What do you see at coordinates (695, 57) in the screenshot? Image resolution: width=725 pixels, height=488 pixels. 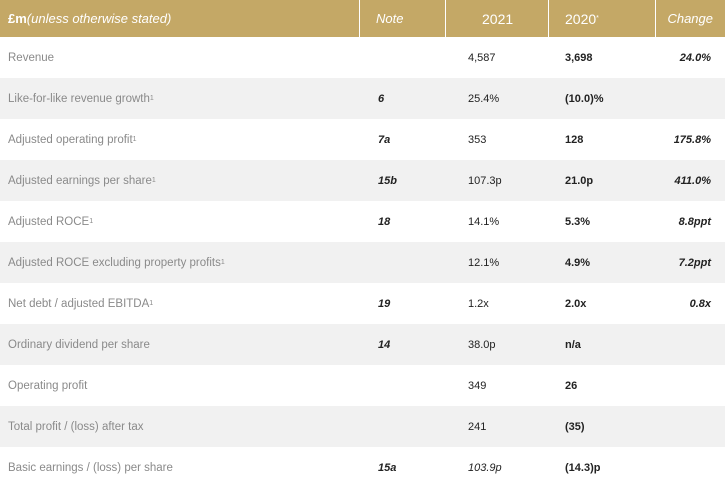 I see `row-change: 24.0%` at bounding box center [695, 57].